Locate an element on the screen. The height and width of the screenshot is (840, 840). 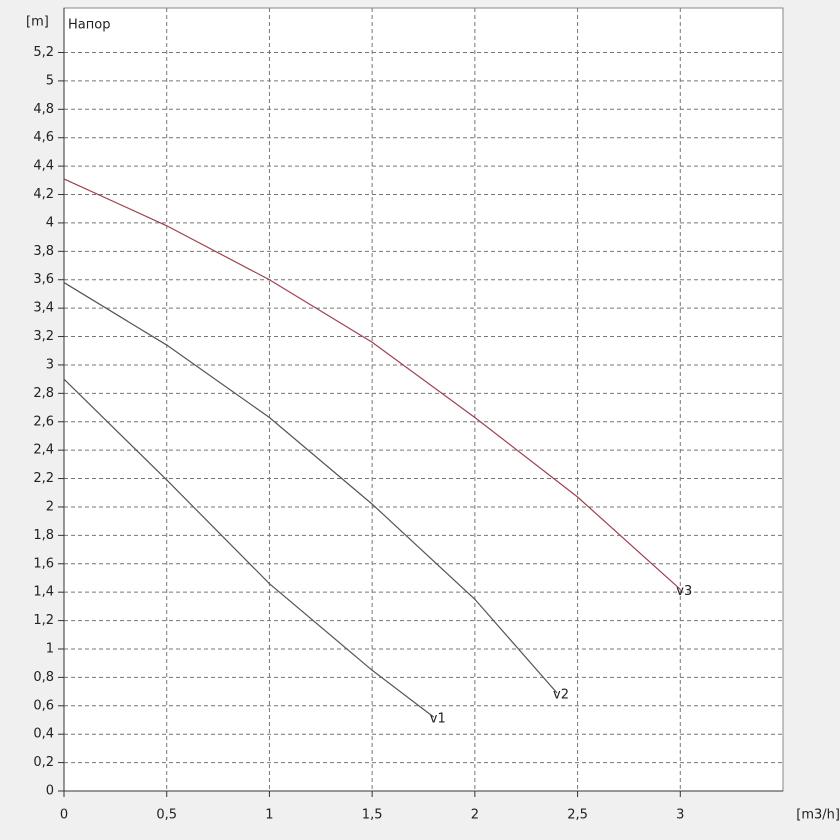
y-tick-label: 0,4 is located at coordinates (43, 734).